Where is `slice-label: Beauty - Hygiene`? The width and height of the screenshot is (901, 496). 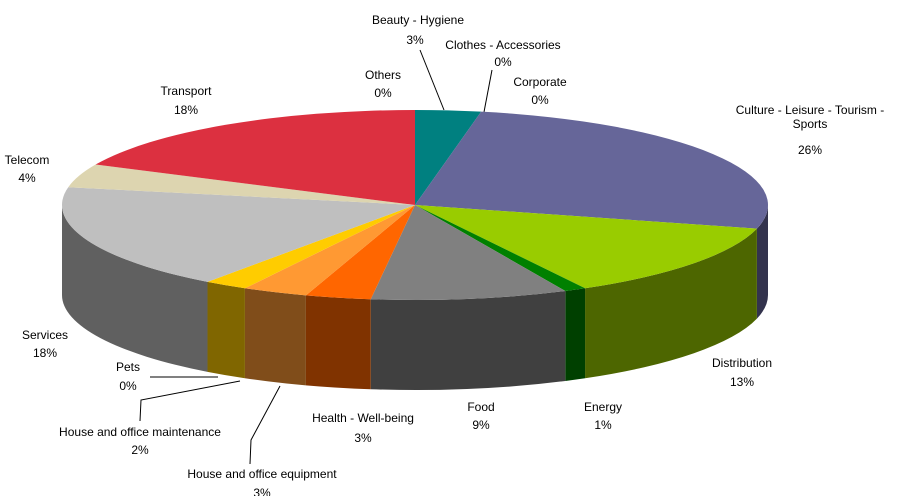
slice-label: Beauty - Hygiene is located at coordinates (418, 20).